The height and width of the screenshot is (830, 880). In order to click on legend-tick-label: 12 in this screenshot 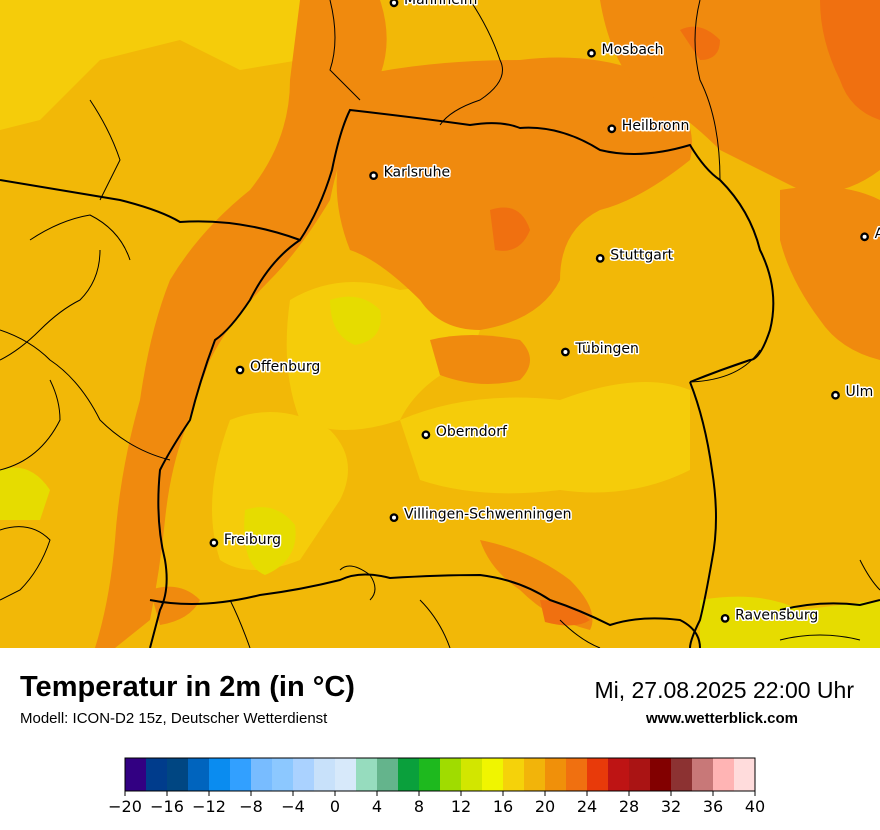, I will do `click(461, 806)`.